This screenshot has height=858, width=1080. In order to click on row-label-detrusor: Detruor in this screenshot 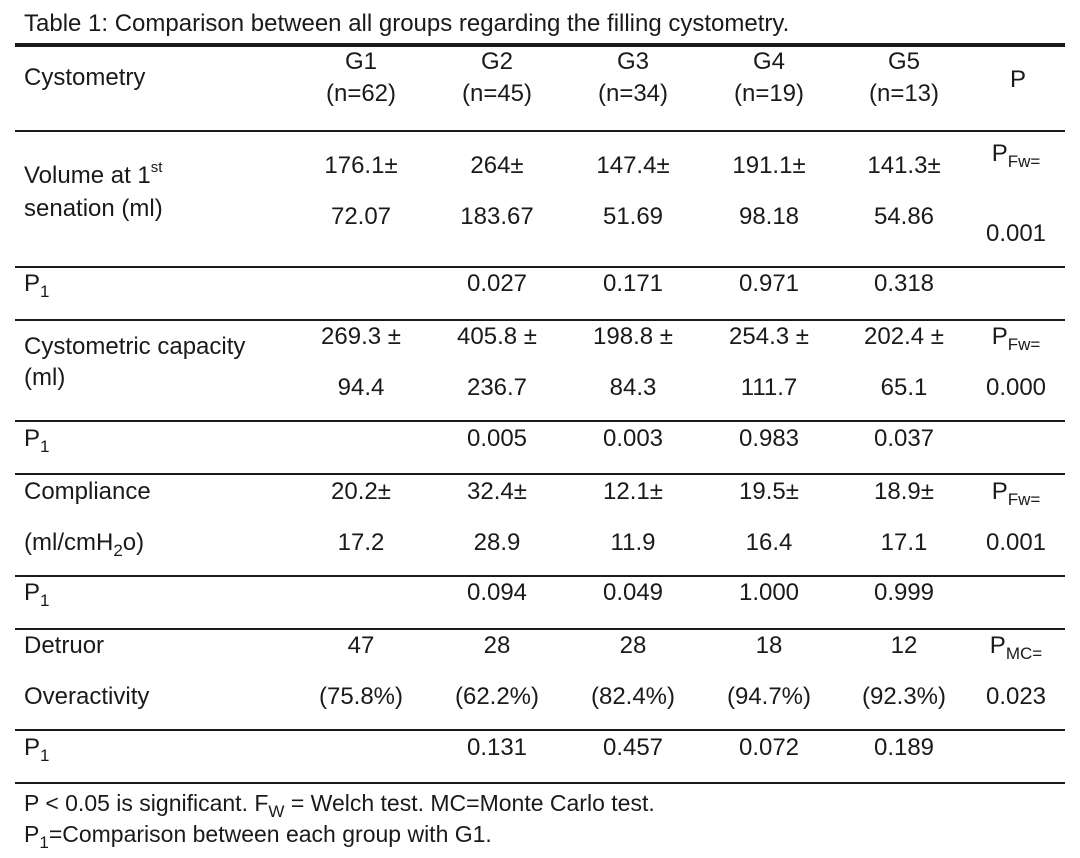, I will do `click(64, 645)`.